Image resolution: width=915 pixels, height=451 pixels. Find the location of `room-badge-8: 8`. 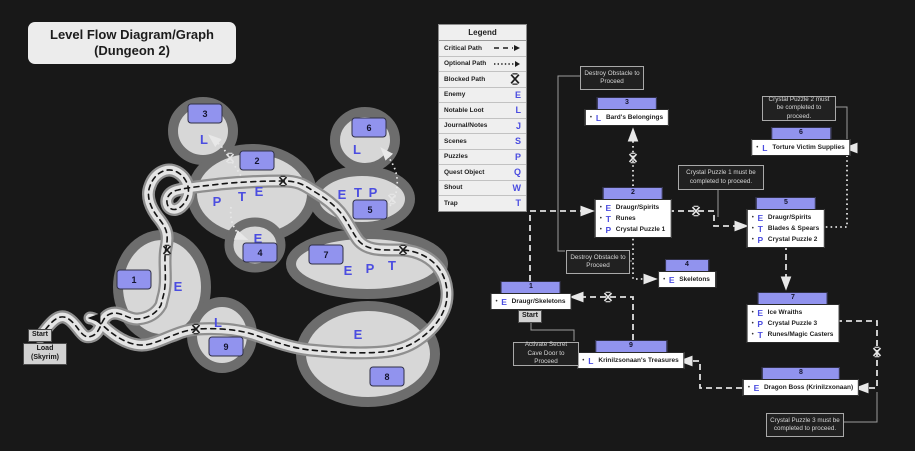

room-badge-8: 8 is located at coordinates (387, 376).